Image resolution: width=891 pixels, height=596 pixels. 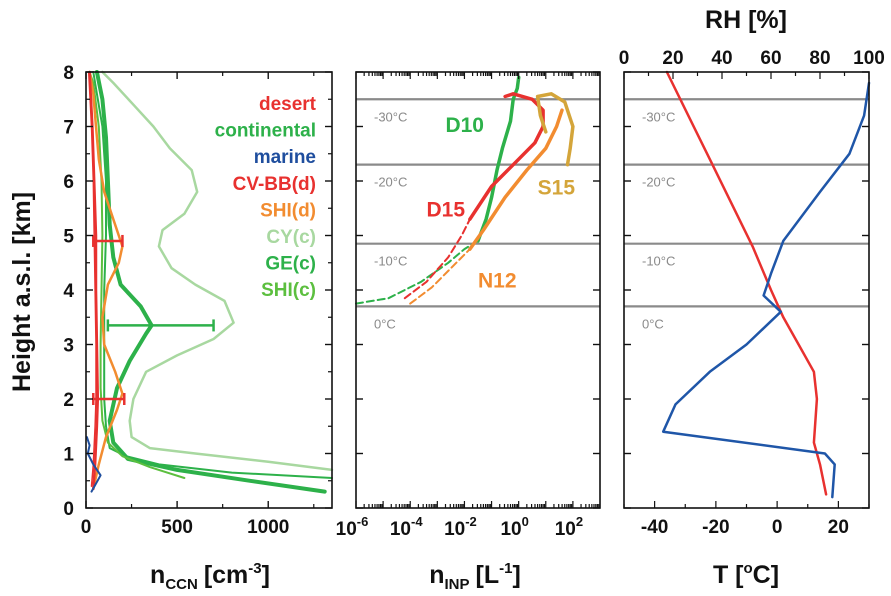 I want to click on legend-desert: desert, so click(x=288, y=104).